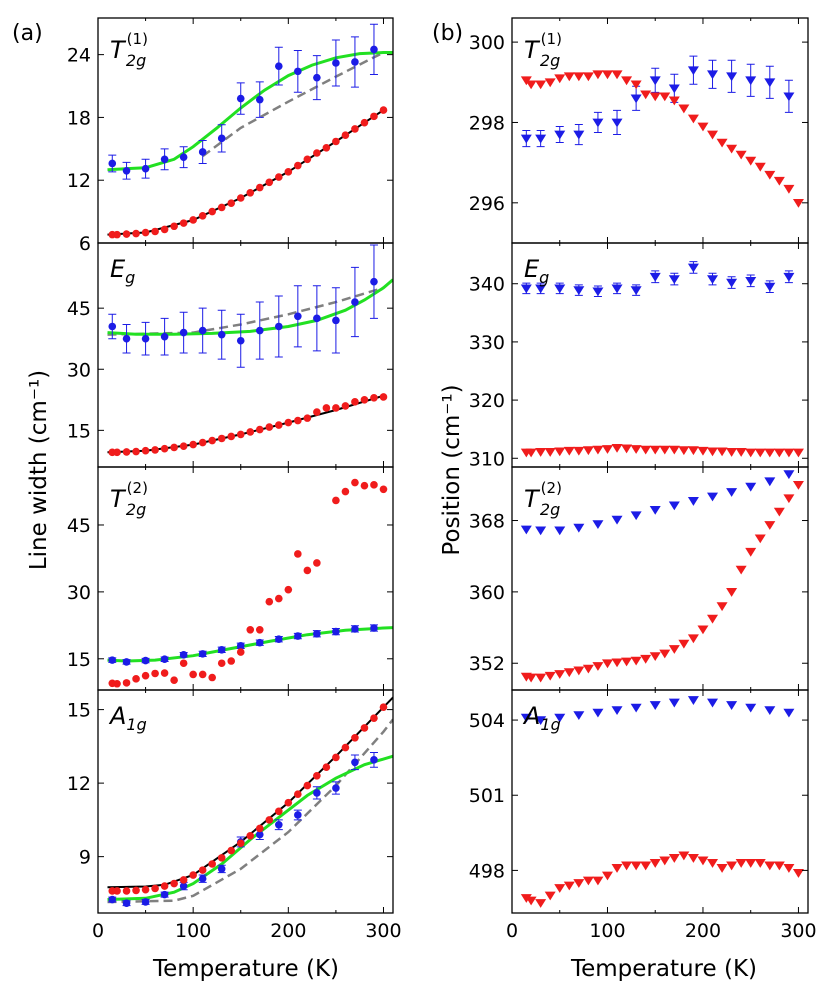  I want to click on panel-b-Eg: 310 320 330 340 Eg, so click(639, 356).